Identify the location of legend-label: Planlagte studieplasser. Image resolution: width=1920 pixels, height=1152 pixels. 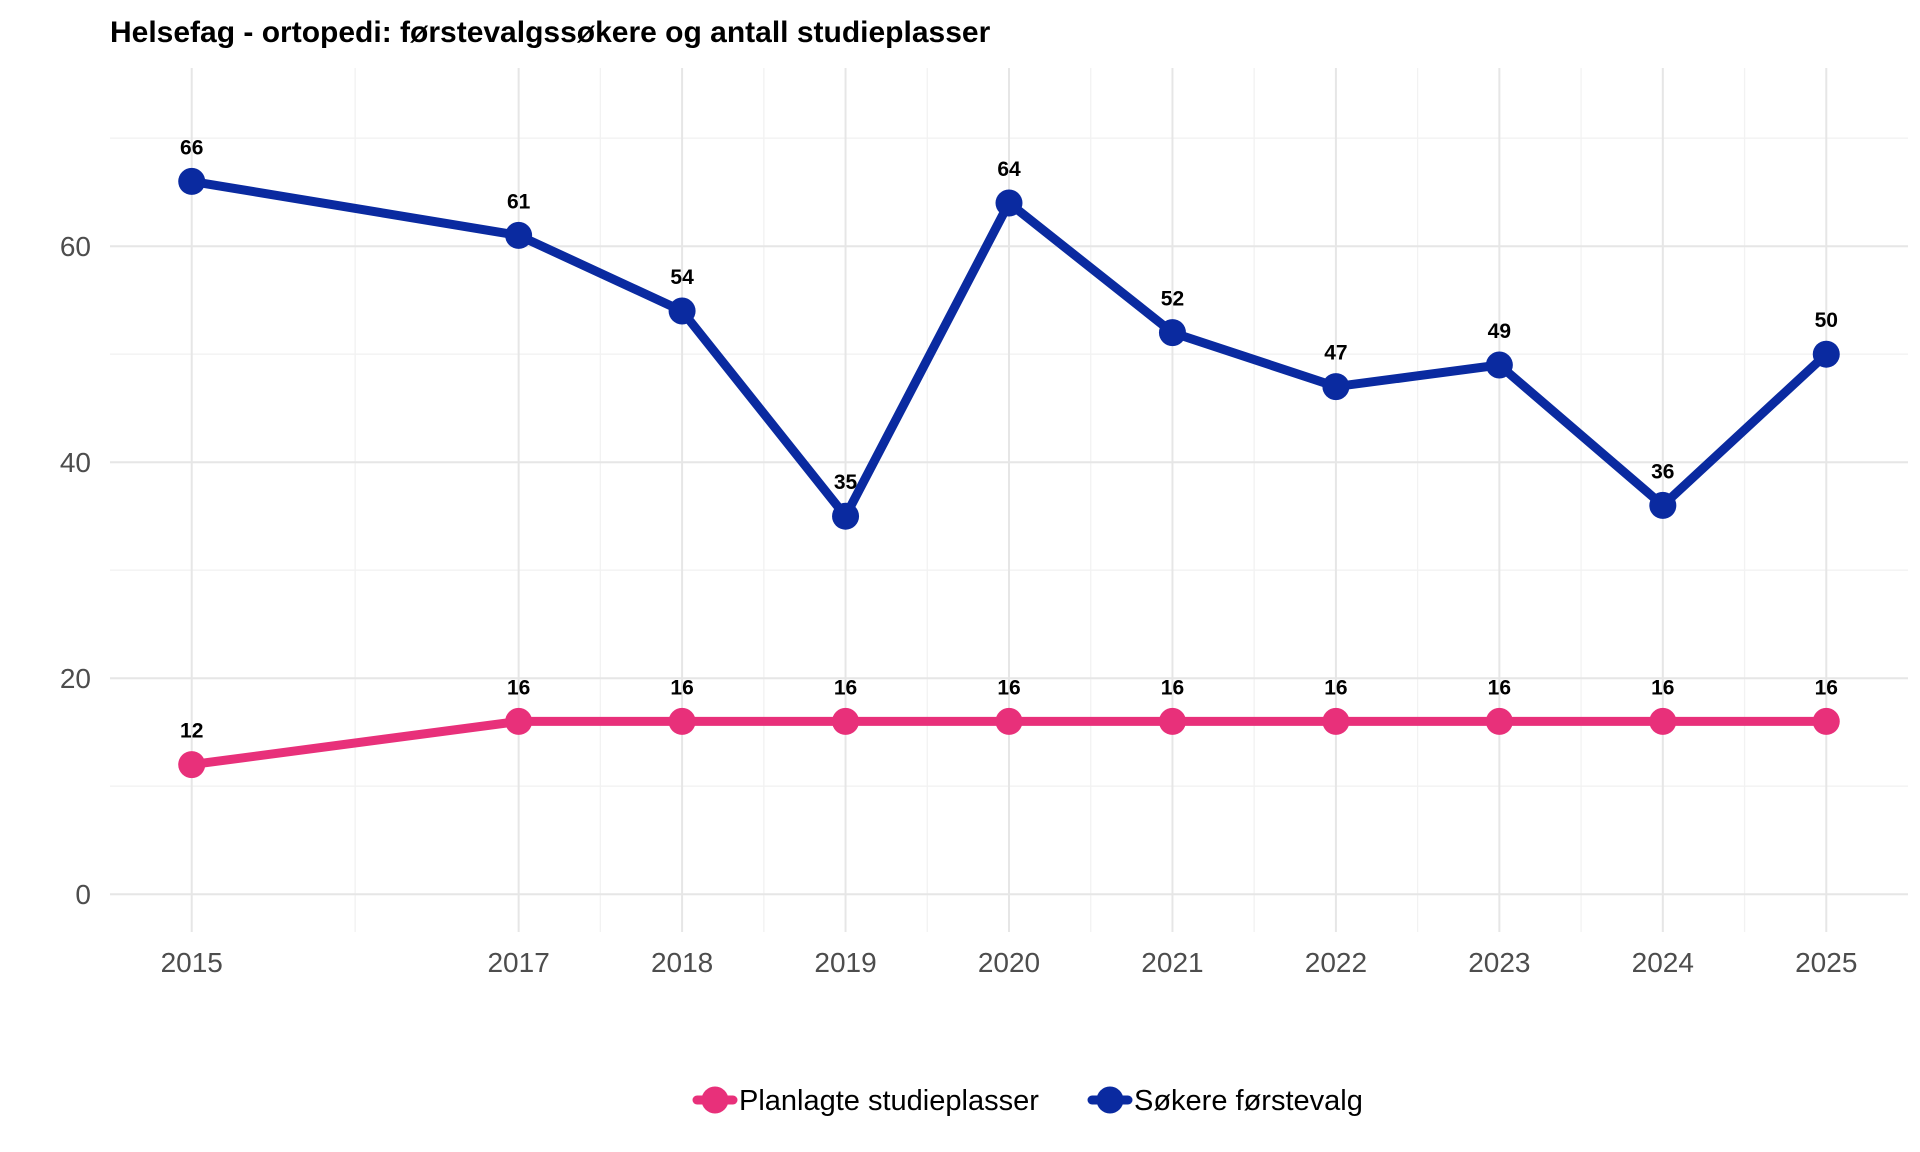
(889, 1101).